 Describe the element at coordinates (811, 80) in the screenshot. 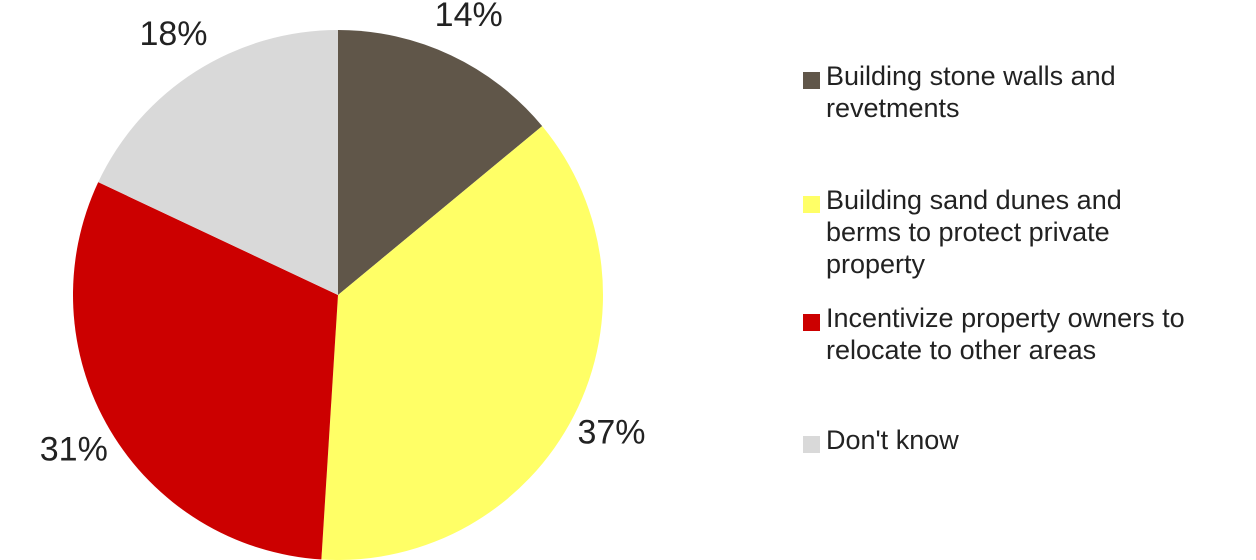

I see `legend-swatch-stone-walls` at that location.